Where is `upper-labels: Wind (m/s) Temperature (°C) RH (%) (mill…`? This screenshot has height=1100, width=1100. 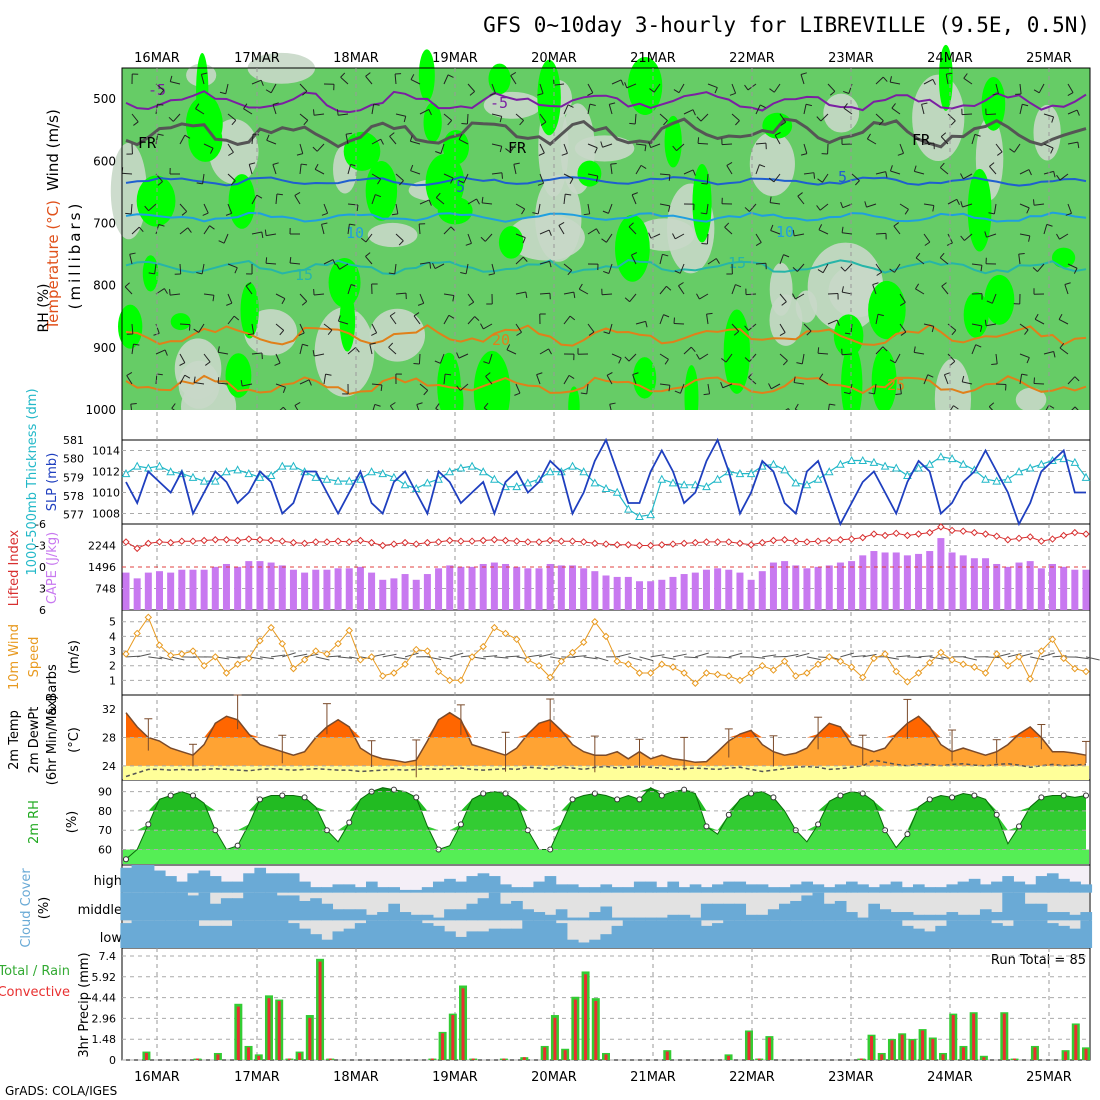
upper-labels: Wind (m/s) Temperature (°C) RH (%) (mill… is located at coordinates (60, 220).